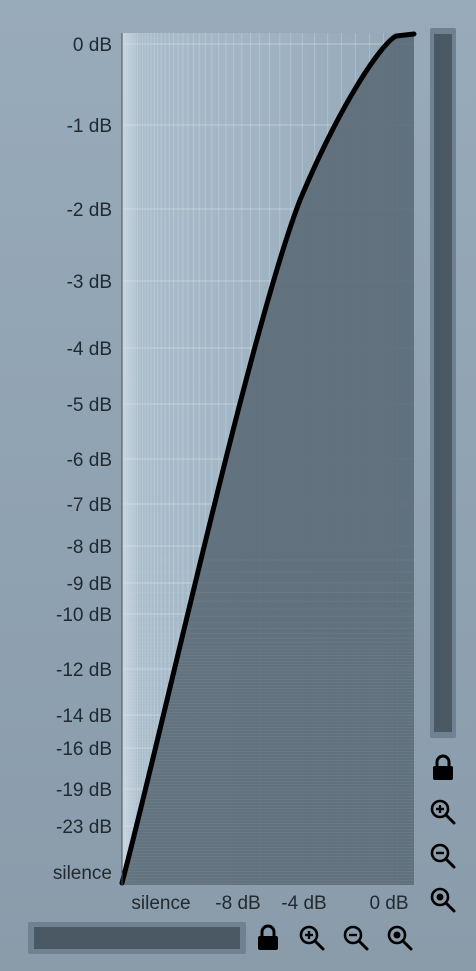 The image size is (476, 971). Describe the element at coordinates (89, 547) in the screenshot. I see `y-tick-label: -8 dB` at that location.